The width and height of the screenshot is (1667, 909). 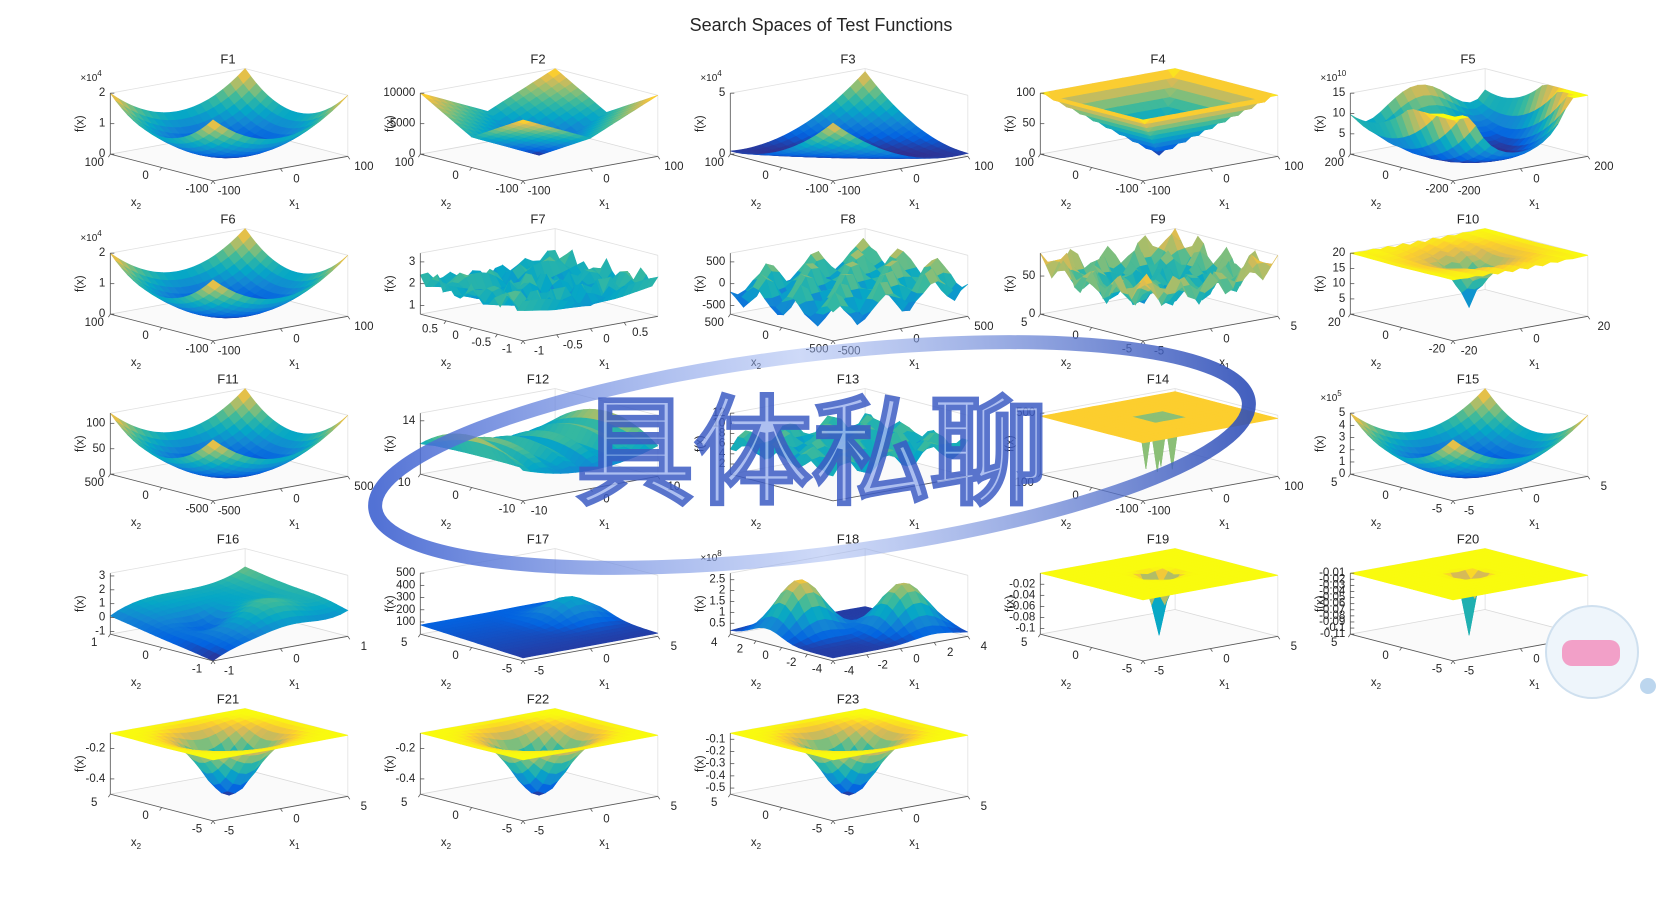 What do you see at coordinates (1025, 93) in the screenshot?
I see `z-tick-label: 100` at bounding box center [1025, 93].